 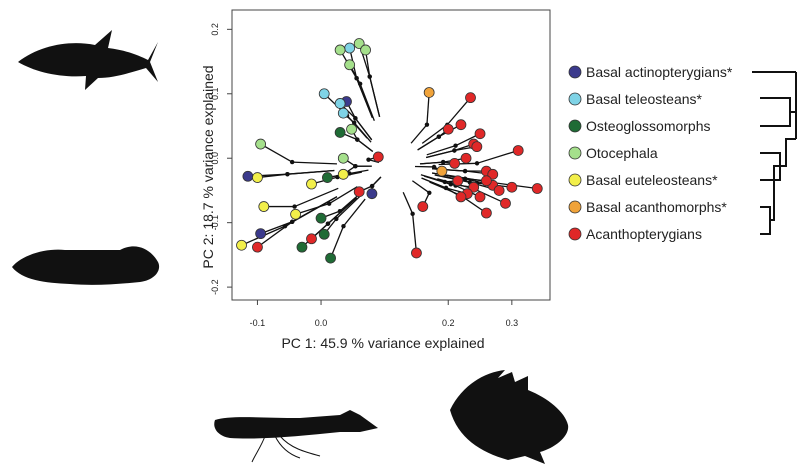 What do you see at coordinates (644, 99) in the screenshot?
I see `legend-label: Basal teleosteans*` at bounding box center [644, 99].